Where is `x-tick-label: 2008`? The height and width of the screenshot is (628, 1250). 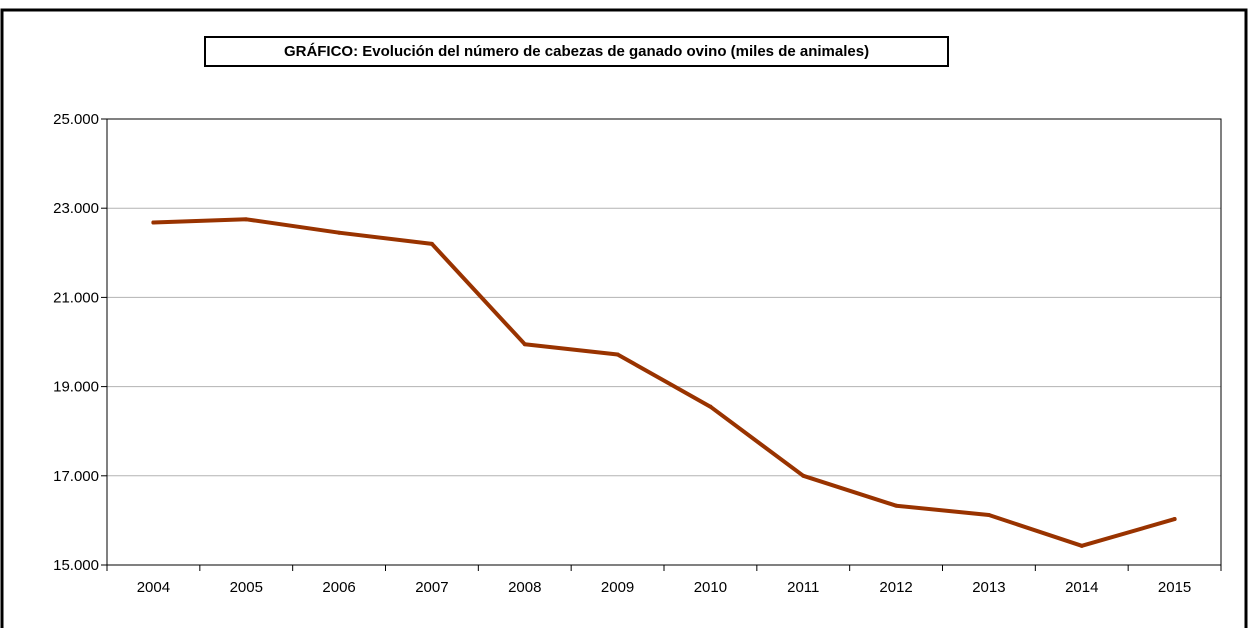 x-tick-label: 2008 is located at coordinates (524, 587).